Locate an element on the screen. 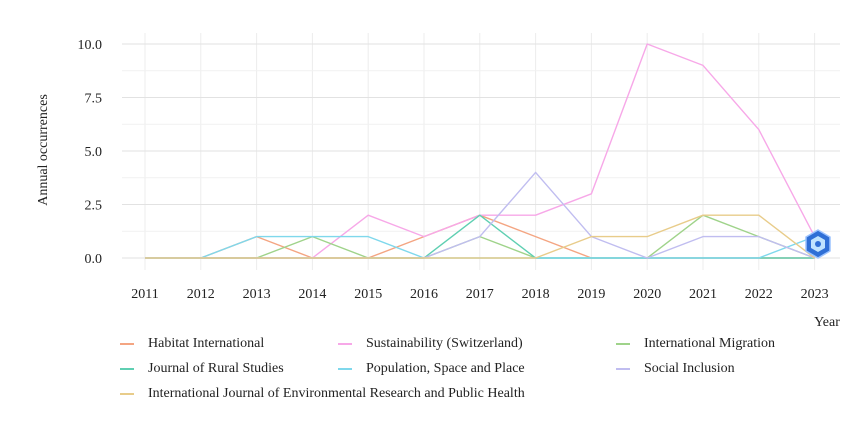  x-tick-label: 2016 is located at coordinates (424, 294).